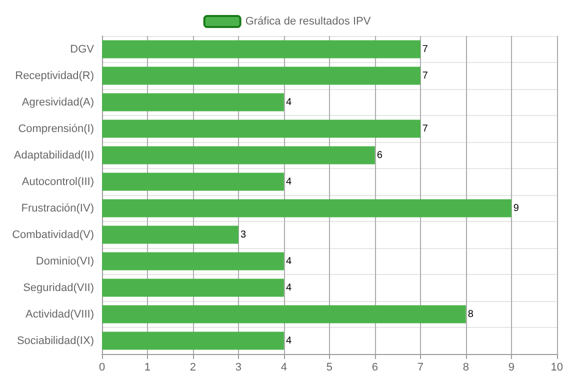  Describe the element at coordinates (420, 368) in the screenshot. I see `x-tick-label: 7` at that location.